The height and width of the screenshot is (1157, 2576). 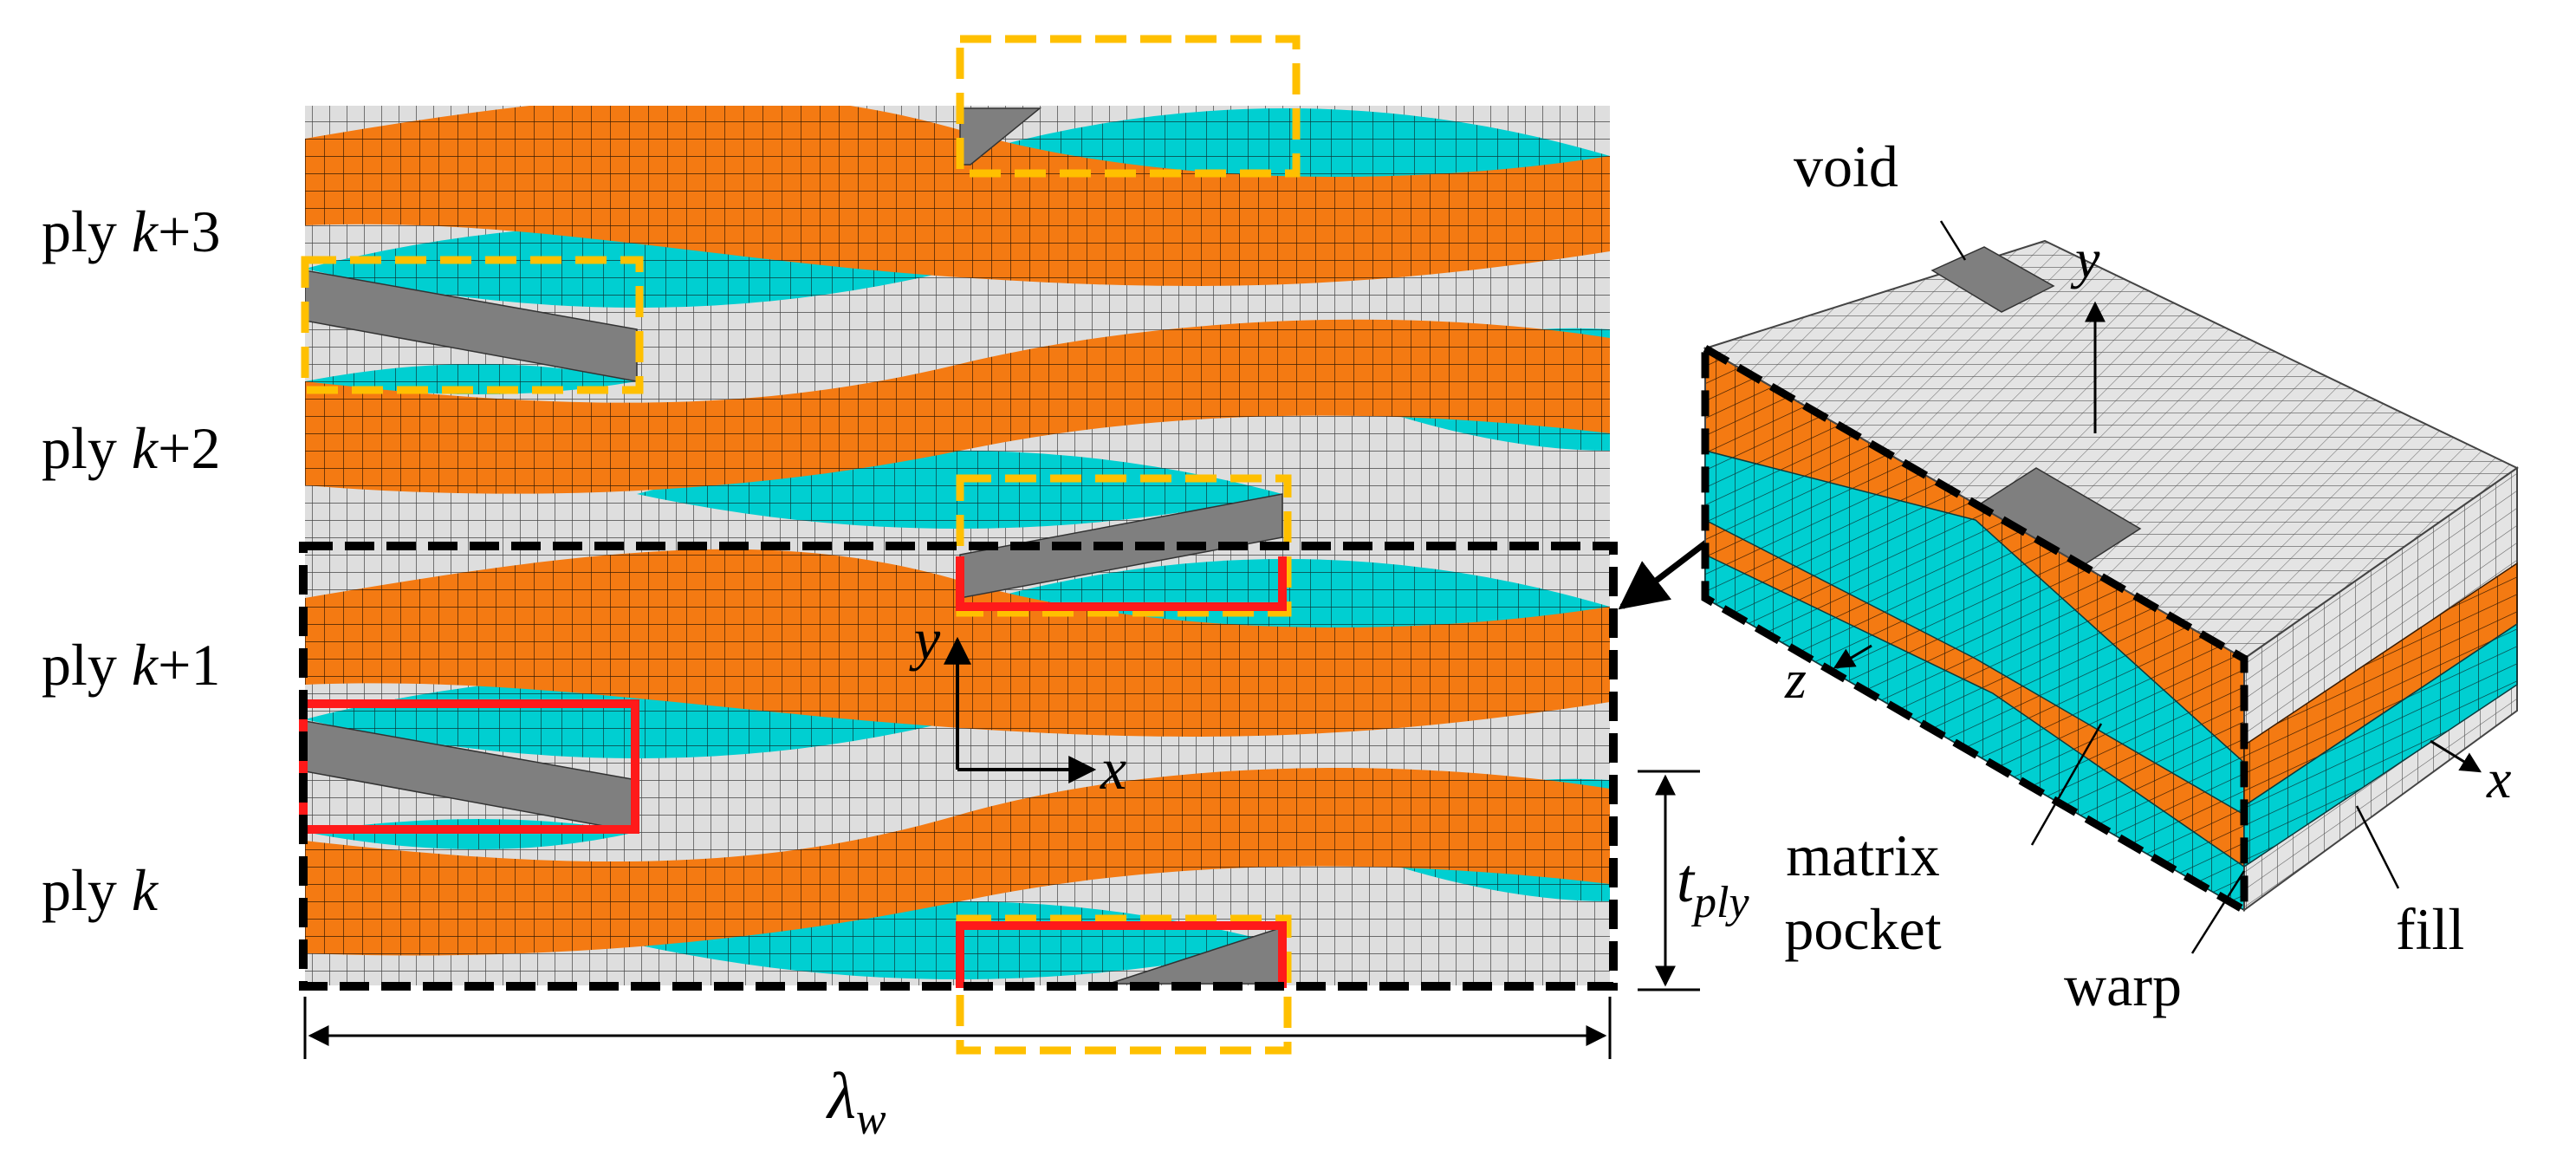 What do you see at coordinates (131, 448) in the screenshot?
I see `ply-label-k2: ply k+2` at bounding box center [131, 448].